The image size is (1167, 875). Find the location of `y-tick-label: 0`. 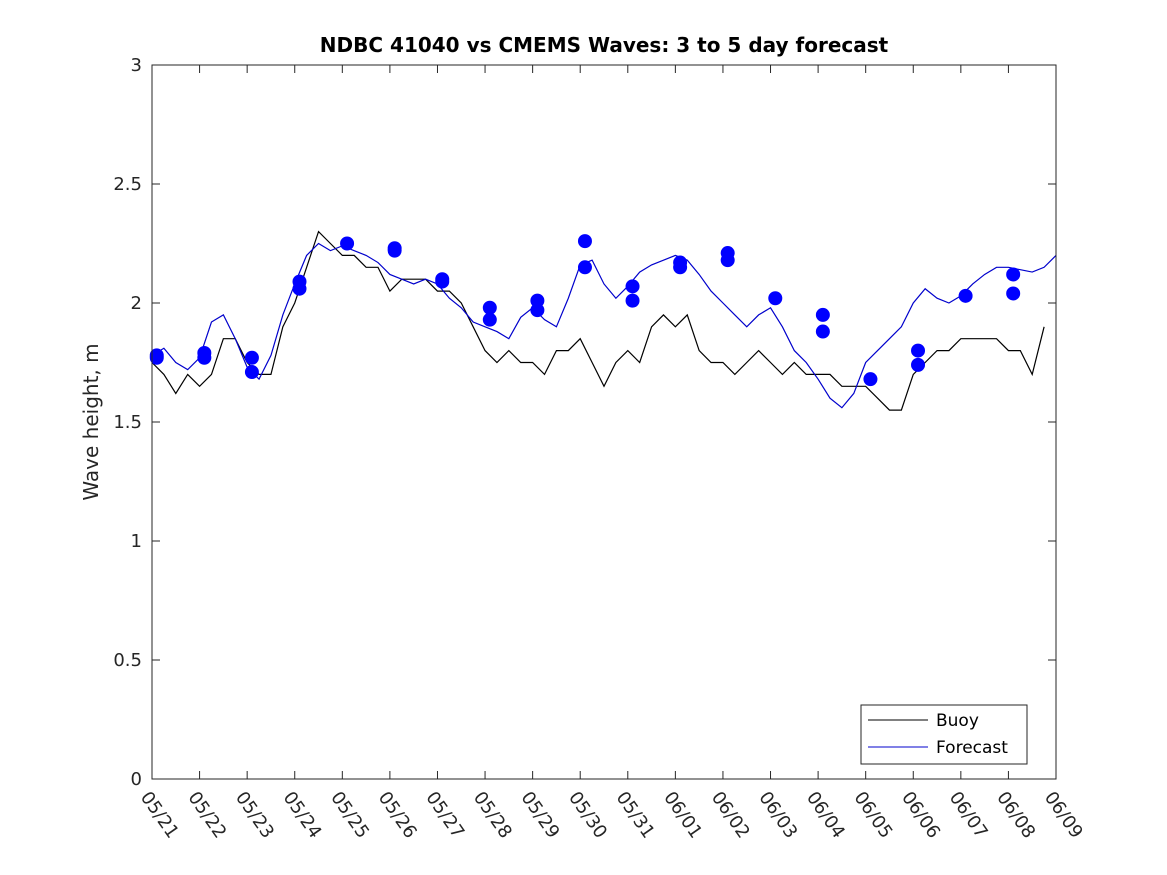

y-tick-label: 0 is located at coordinates (136, 779).